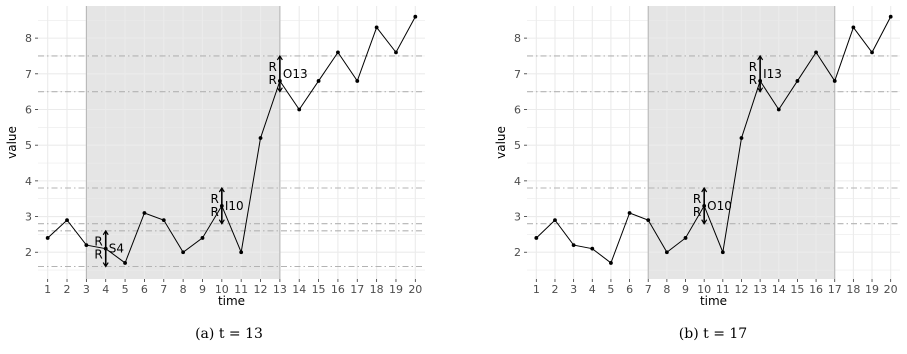 This screenshot has width=907, height=354. I want to click on x-tick-label: 14, so click(299, 289).